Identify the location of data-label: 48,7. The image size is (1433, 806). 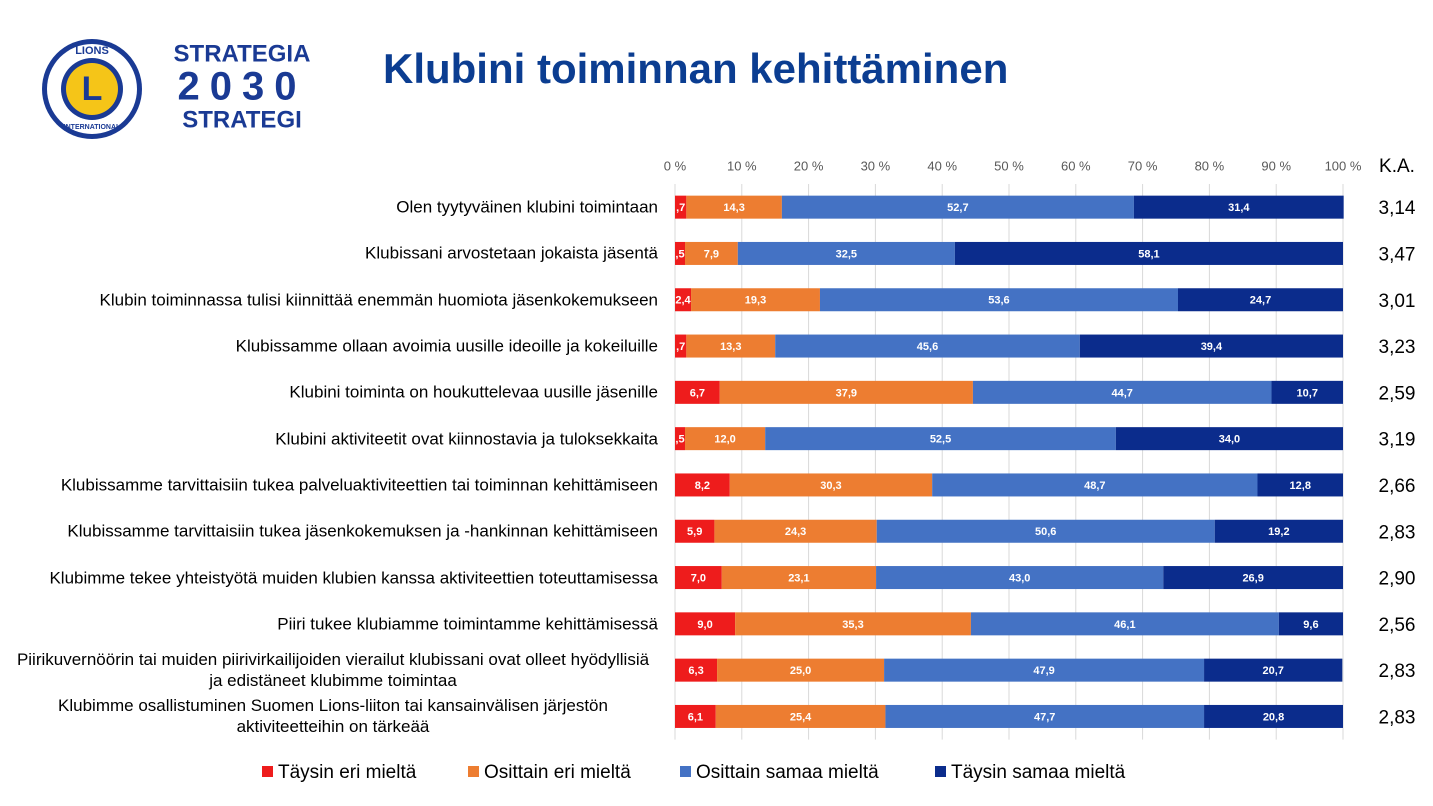
(1094, 486).